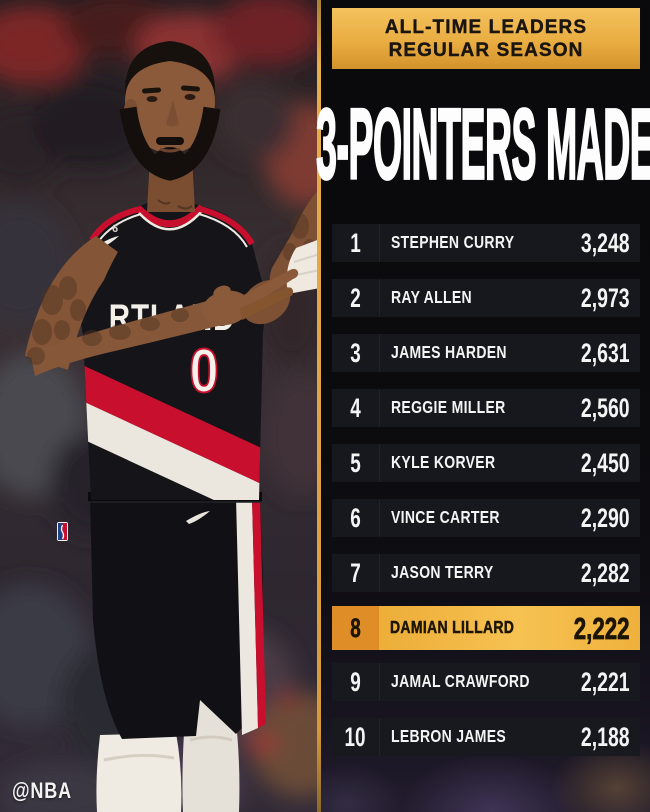 Image resolution: width=650 pixels, height=812 pixels. What do you see at coordinates (355, 628) in the screenshot?
I see `row-rank: 8` at bounding box center [355, 628].